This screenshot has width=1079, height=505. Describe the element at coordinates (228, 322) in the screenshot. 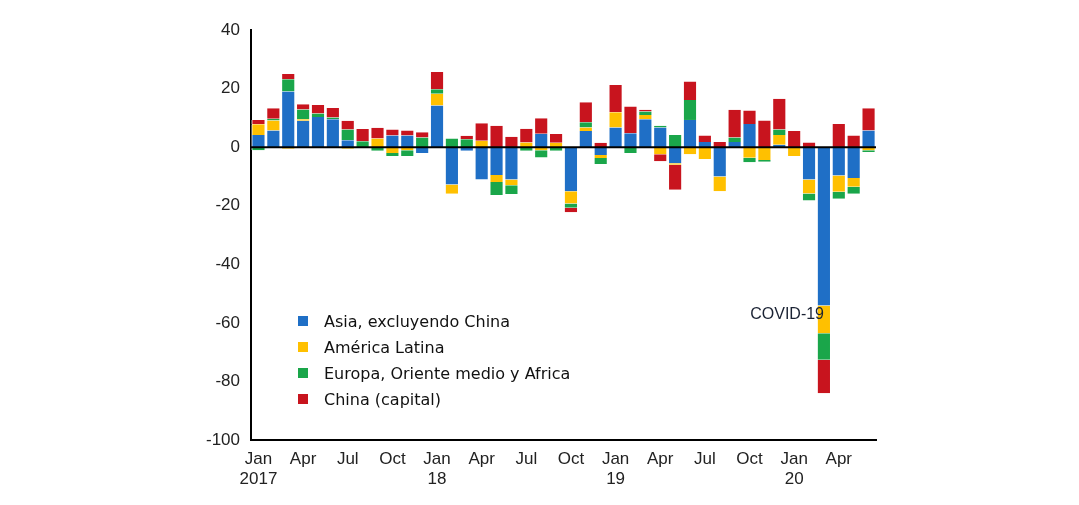

I see `y-tick-label: -60` at that location.